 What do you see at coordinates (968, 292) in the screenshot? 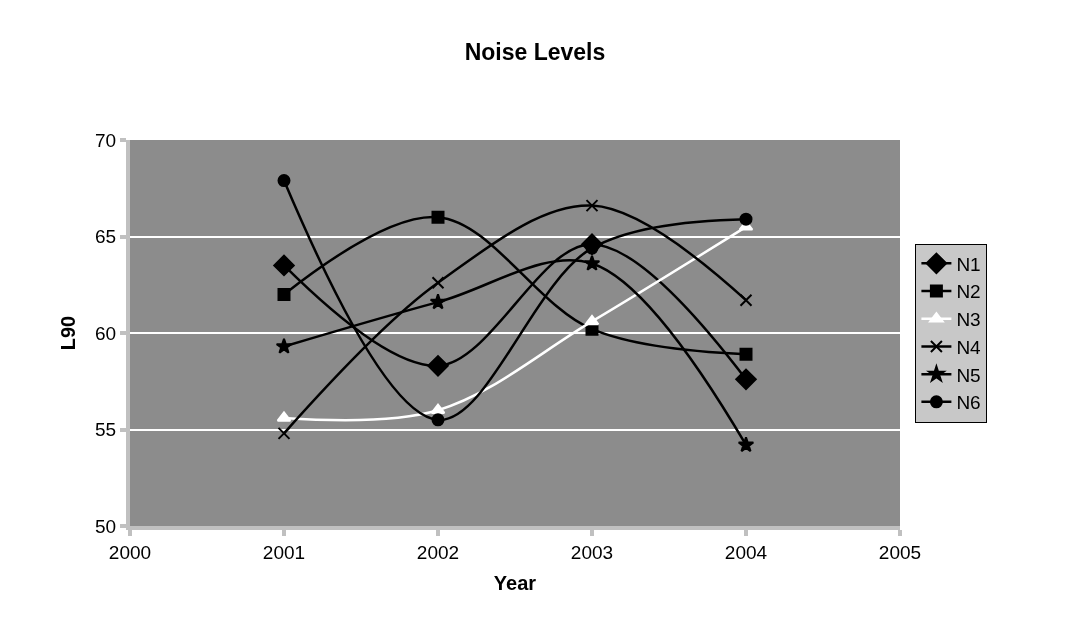
I see `legend-label: N2` at bounding box center [968, 292].